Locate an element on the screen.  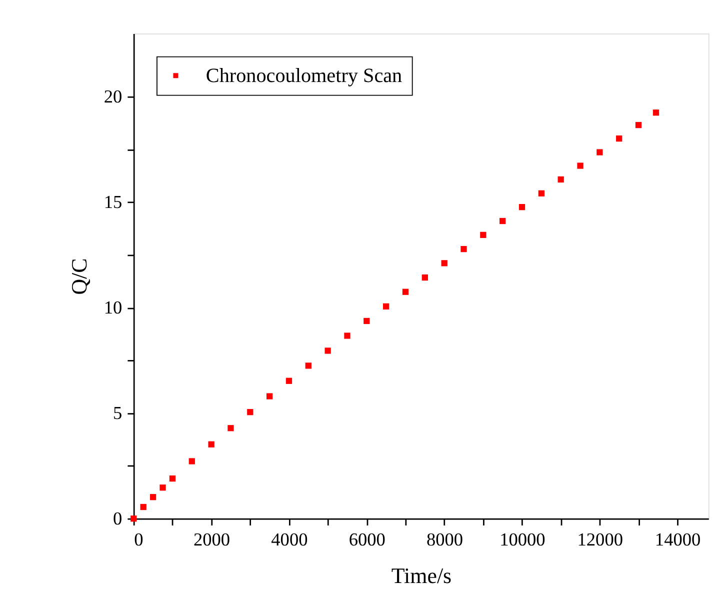
x-tick-label: 4000 is located at coordinates (289, 540).